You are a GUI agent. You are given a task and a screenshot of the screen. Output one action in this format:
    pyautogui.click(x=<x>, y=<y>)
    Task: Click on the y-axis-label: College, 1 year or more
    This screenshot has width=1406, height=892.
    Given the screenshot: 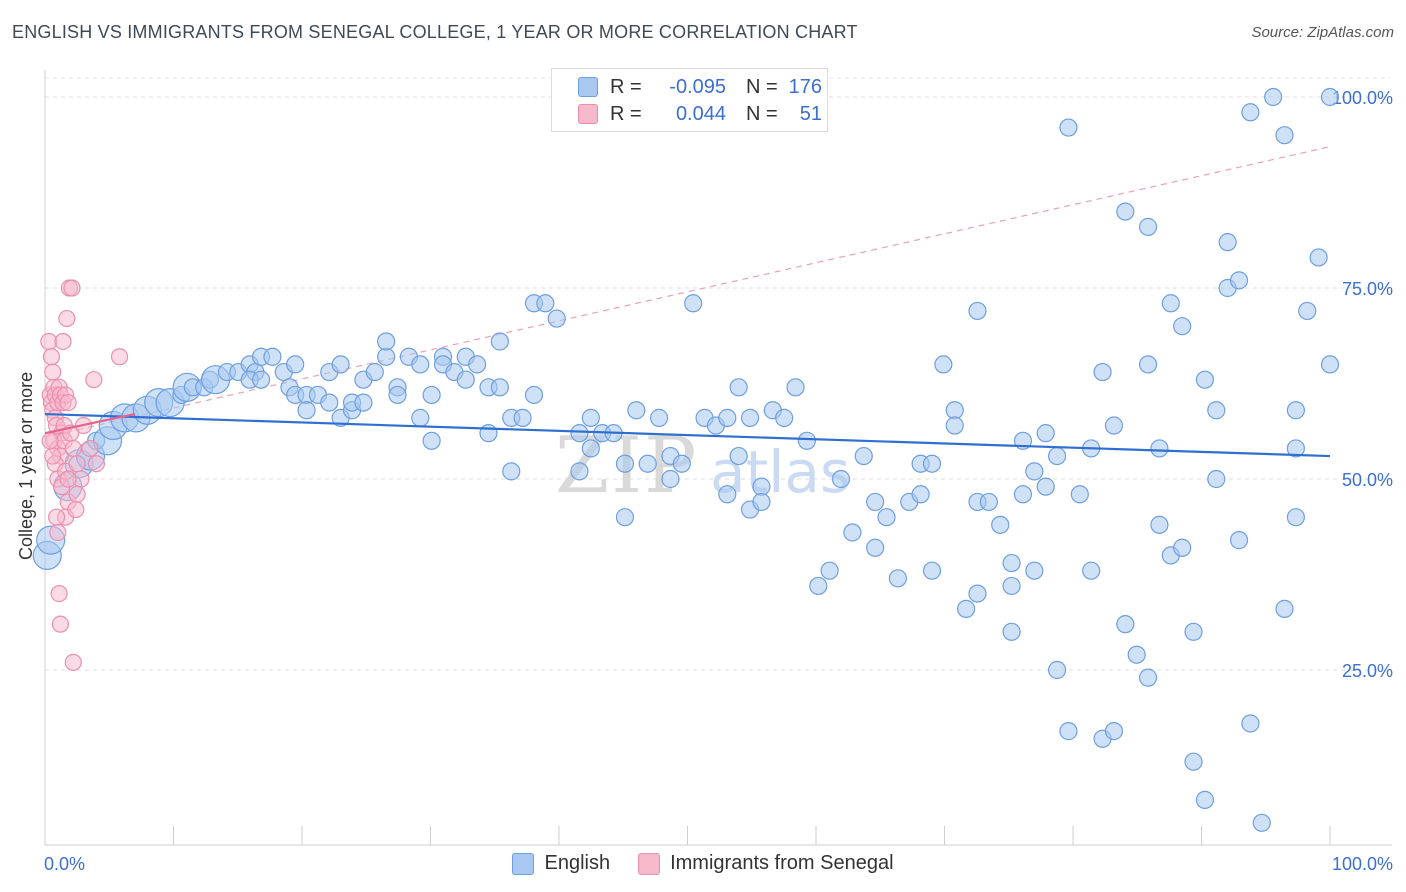 What is the action you would take?
    pyautogui.click(x=26, y=465)
    